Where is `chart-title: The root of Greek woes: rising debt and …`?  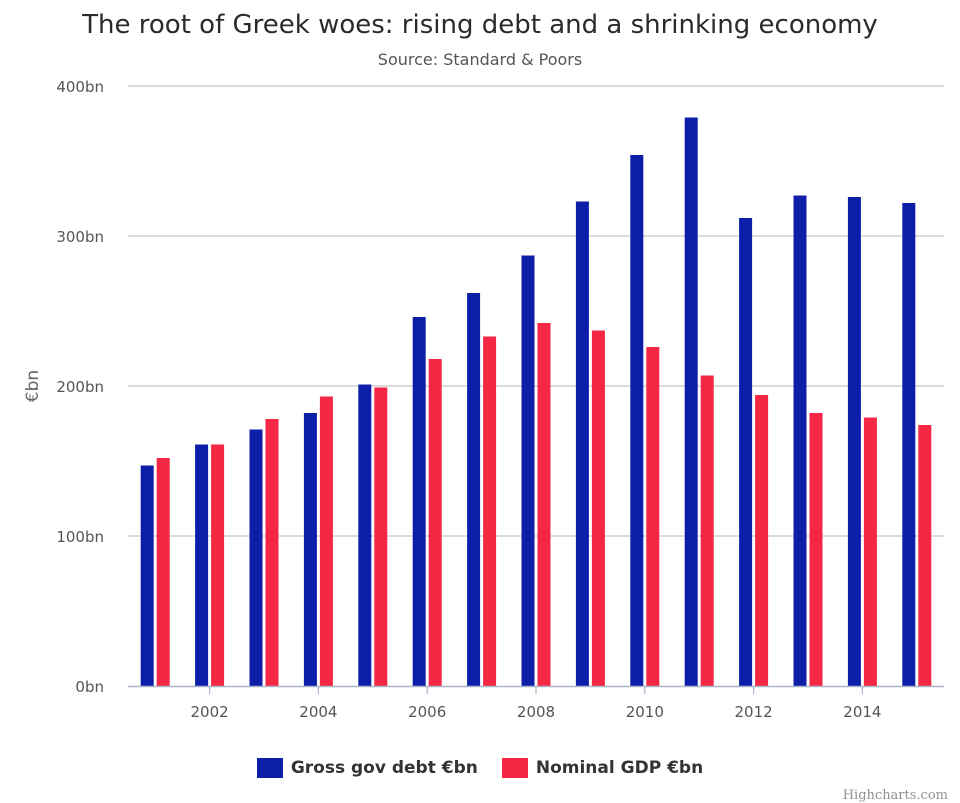 chart-title: The root of Greek woes: rising debt and … is located at coordinates (480, 25).